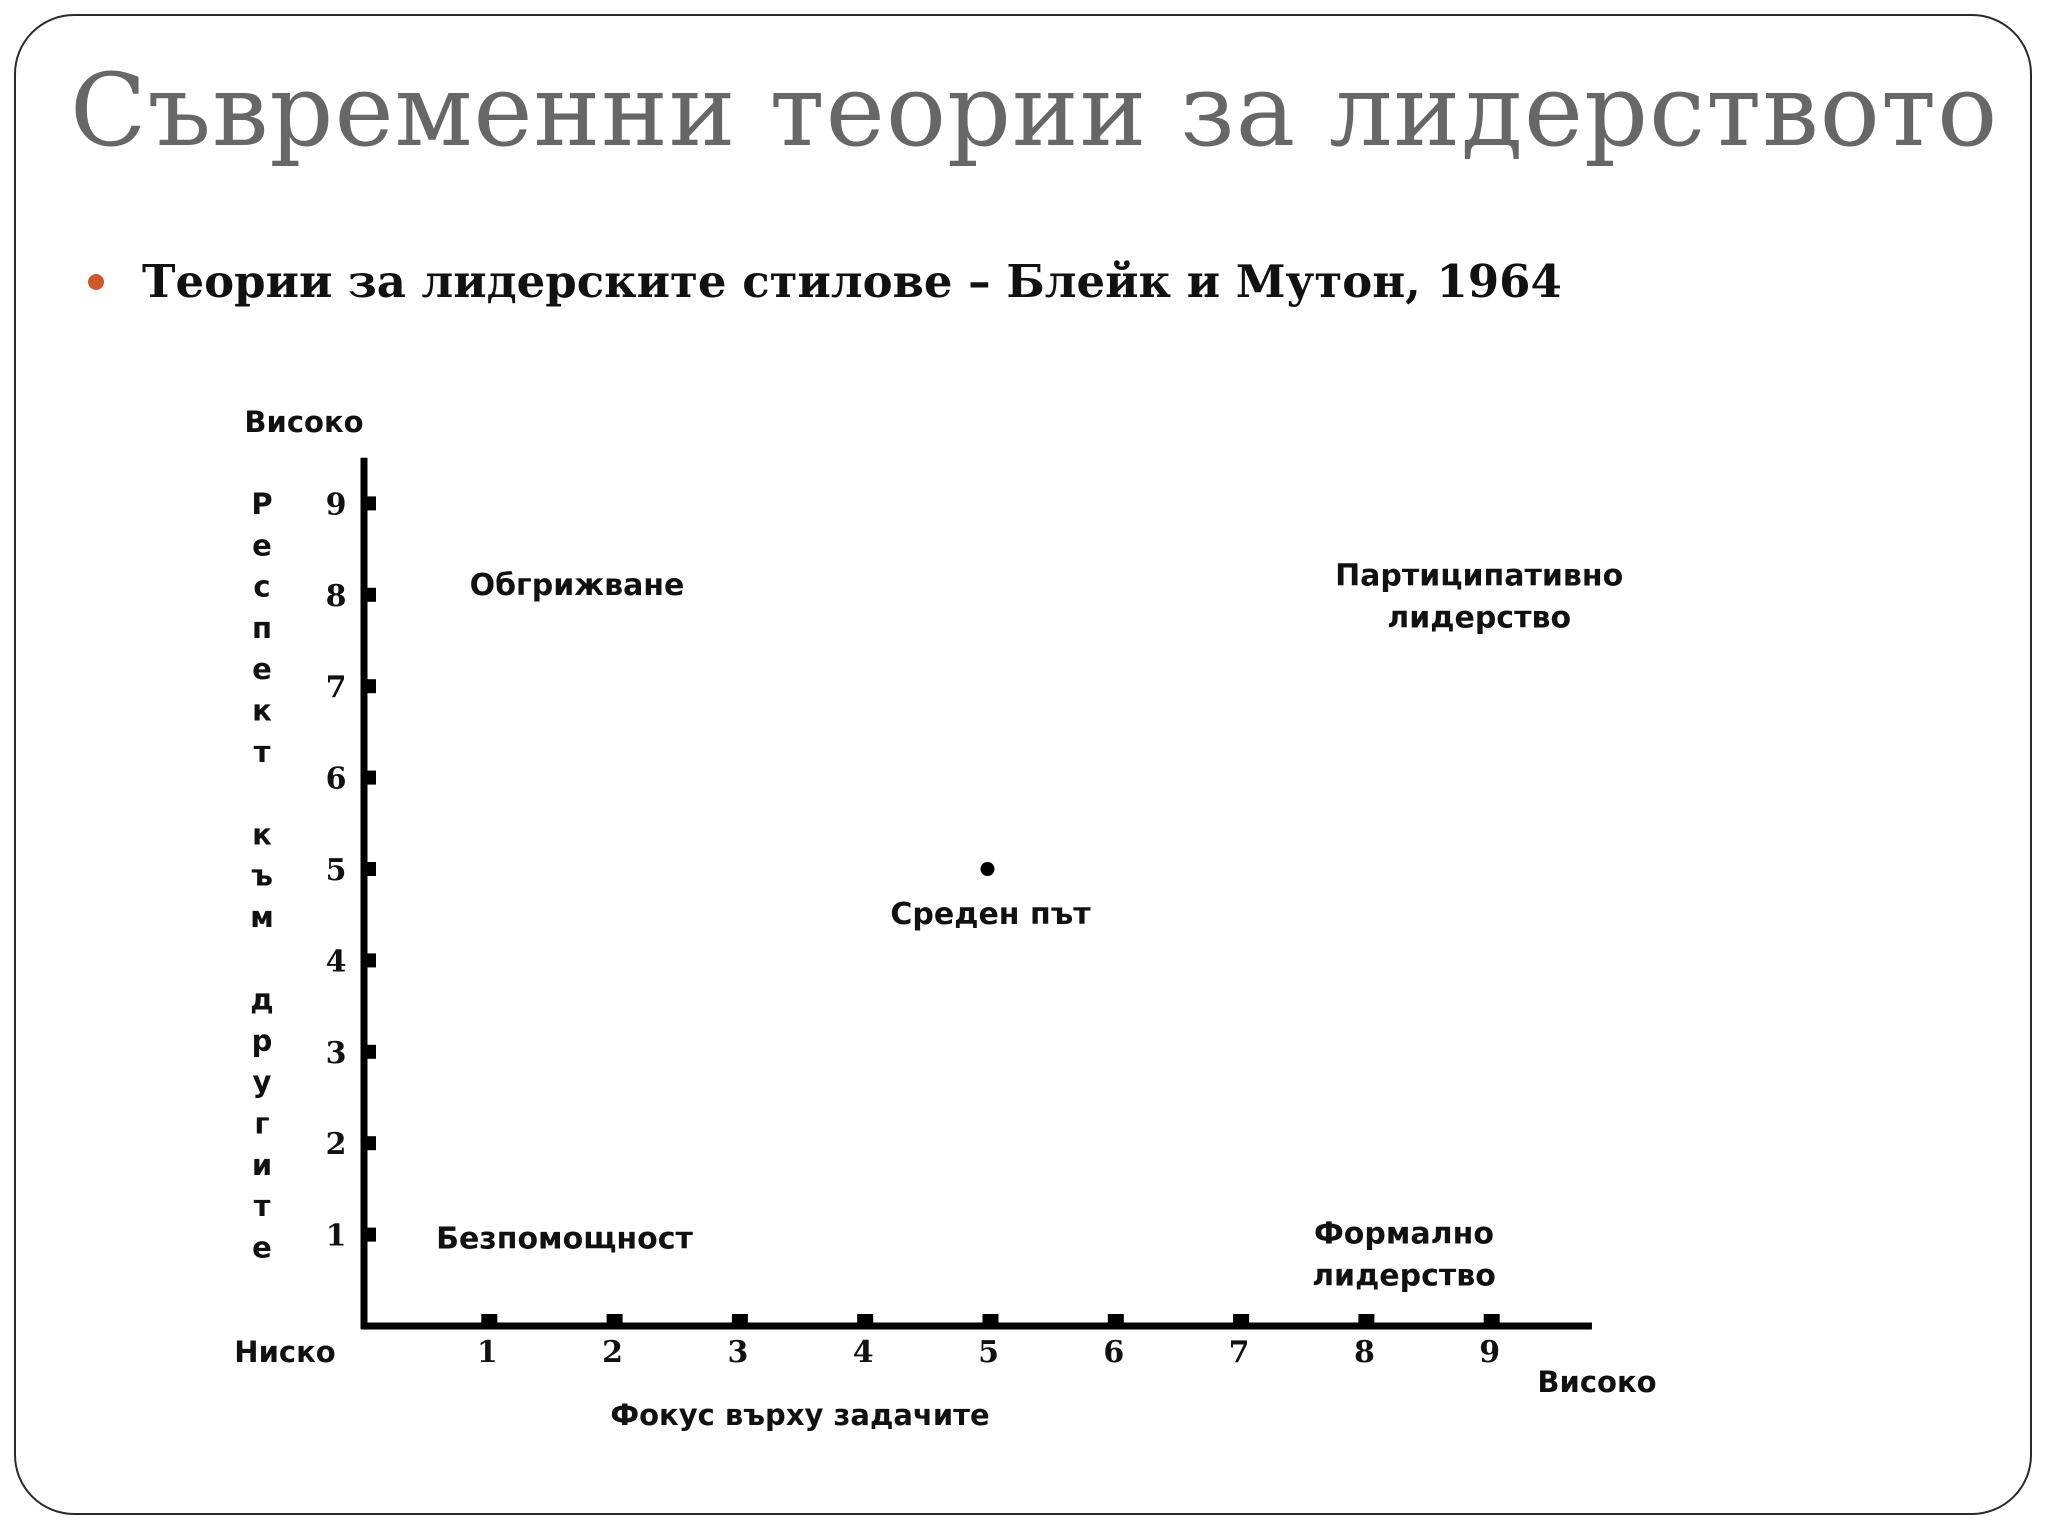  I want to click on y-tick-label: 9, so click(336, 504).